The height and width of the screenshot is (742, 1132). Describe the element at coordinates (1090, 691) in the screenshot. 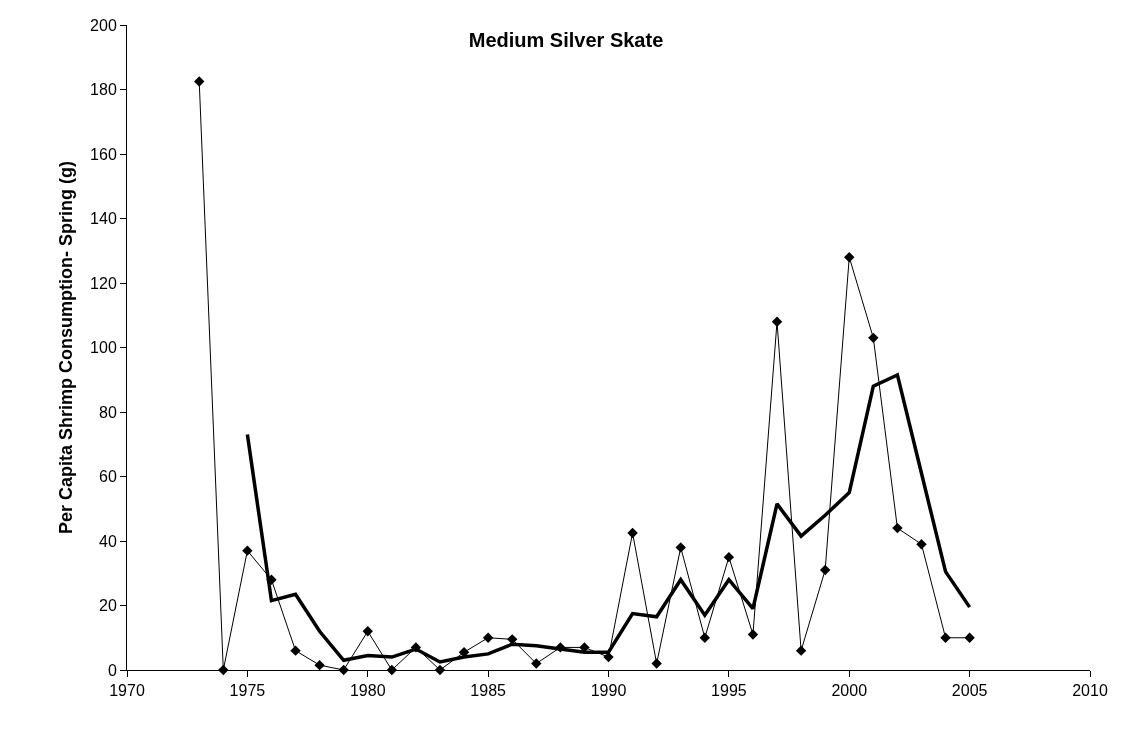

I see `x-tick-label: 2010` at that location.